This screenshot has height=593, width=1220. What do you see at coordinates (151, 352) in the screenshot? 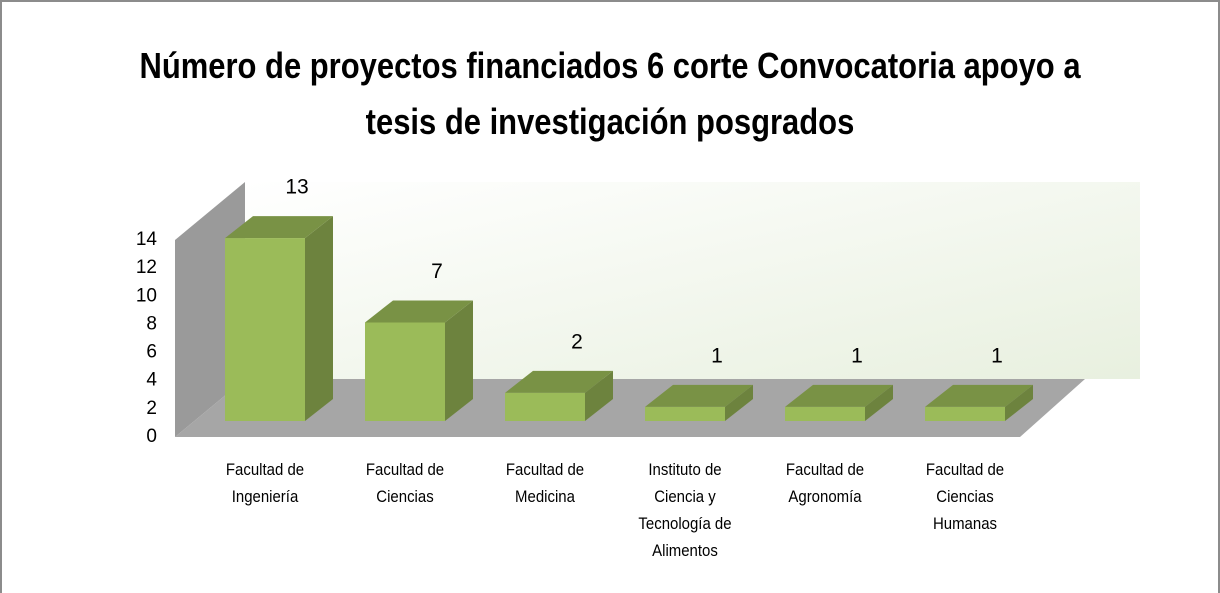
I see `y-tick-label: 6` at bounding box center [151, 352].